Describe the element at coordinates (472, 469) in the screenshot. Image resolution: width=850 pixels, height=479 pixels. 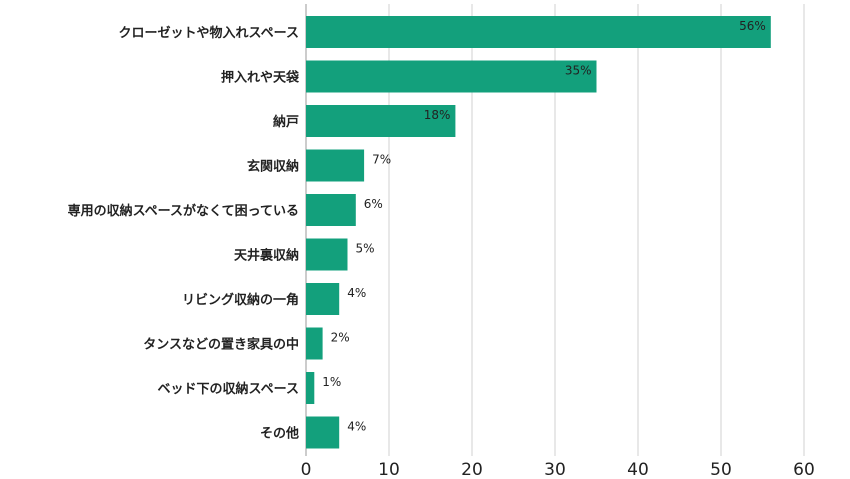
I see `x-tick-label: 20` at that location.